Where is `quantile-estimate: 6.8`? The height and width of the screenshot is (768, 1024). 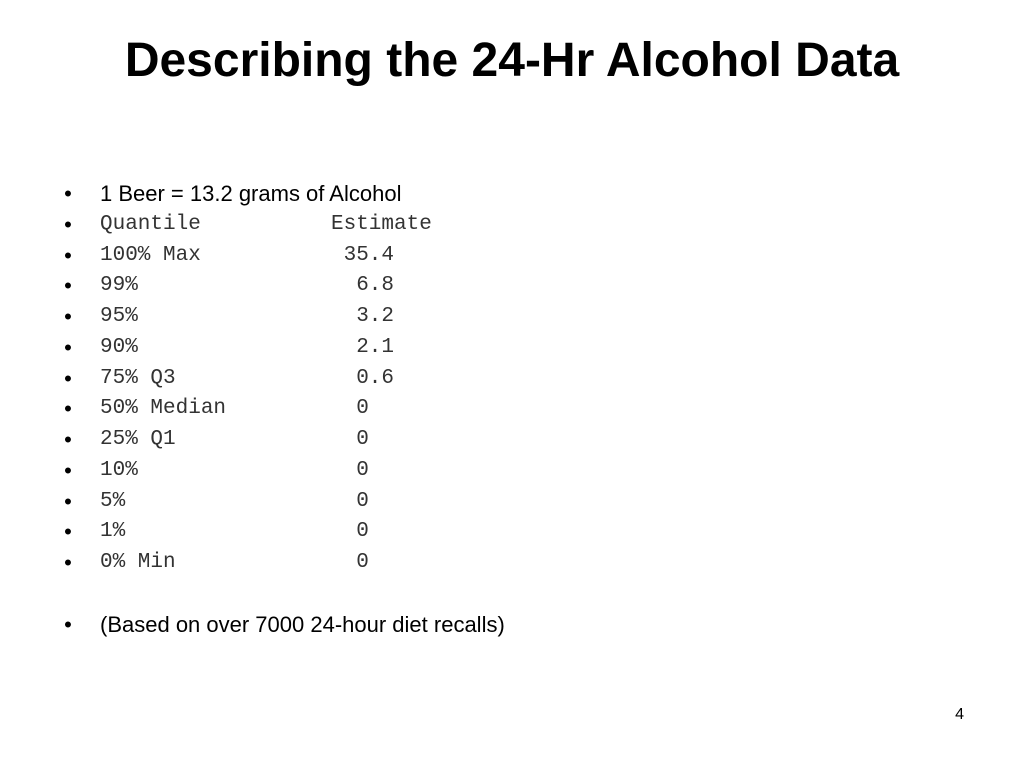
quantile-estimate: 6.8 is located at coordinates (363, 286).